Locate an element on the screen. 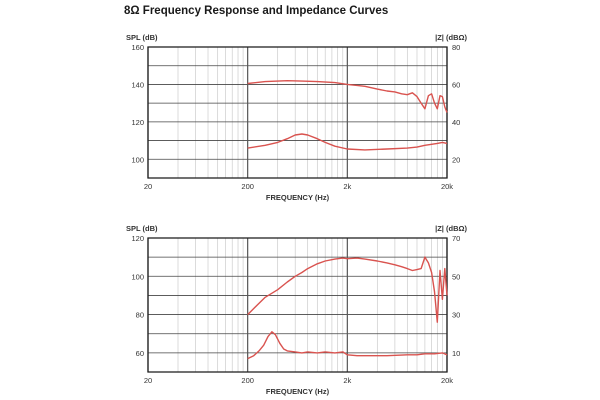  y2-tick-label: 50 is located at coordinates (456, 276).